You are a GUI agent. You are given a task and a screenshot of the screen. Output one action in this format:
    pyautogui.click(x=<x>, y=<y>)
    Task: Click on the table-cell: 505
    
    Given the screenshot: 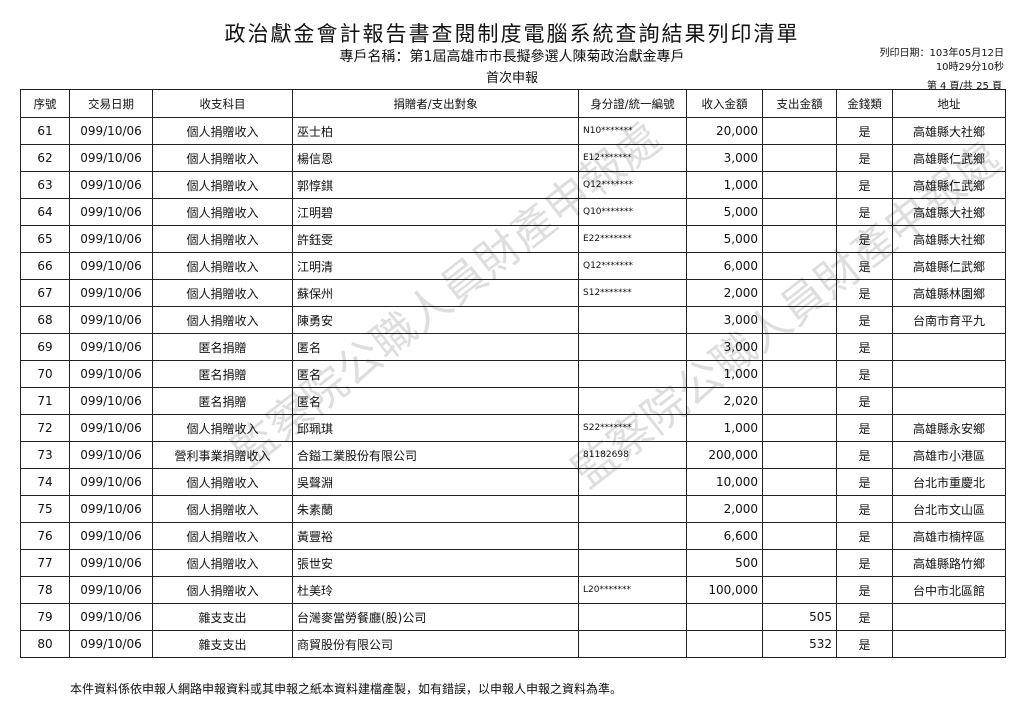 What is the action you would take?
    pyautogui.click(x=799, y=617)
    